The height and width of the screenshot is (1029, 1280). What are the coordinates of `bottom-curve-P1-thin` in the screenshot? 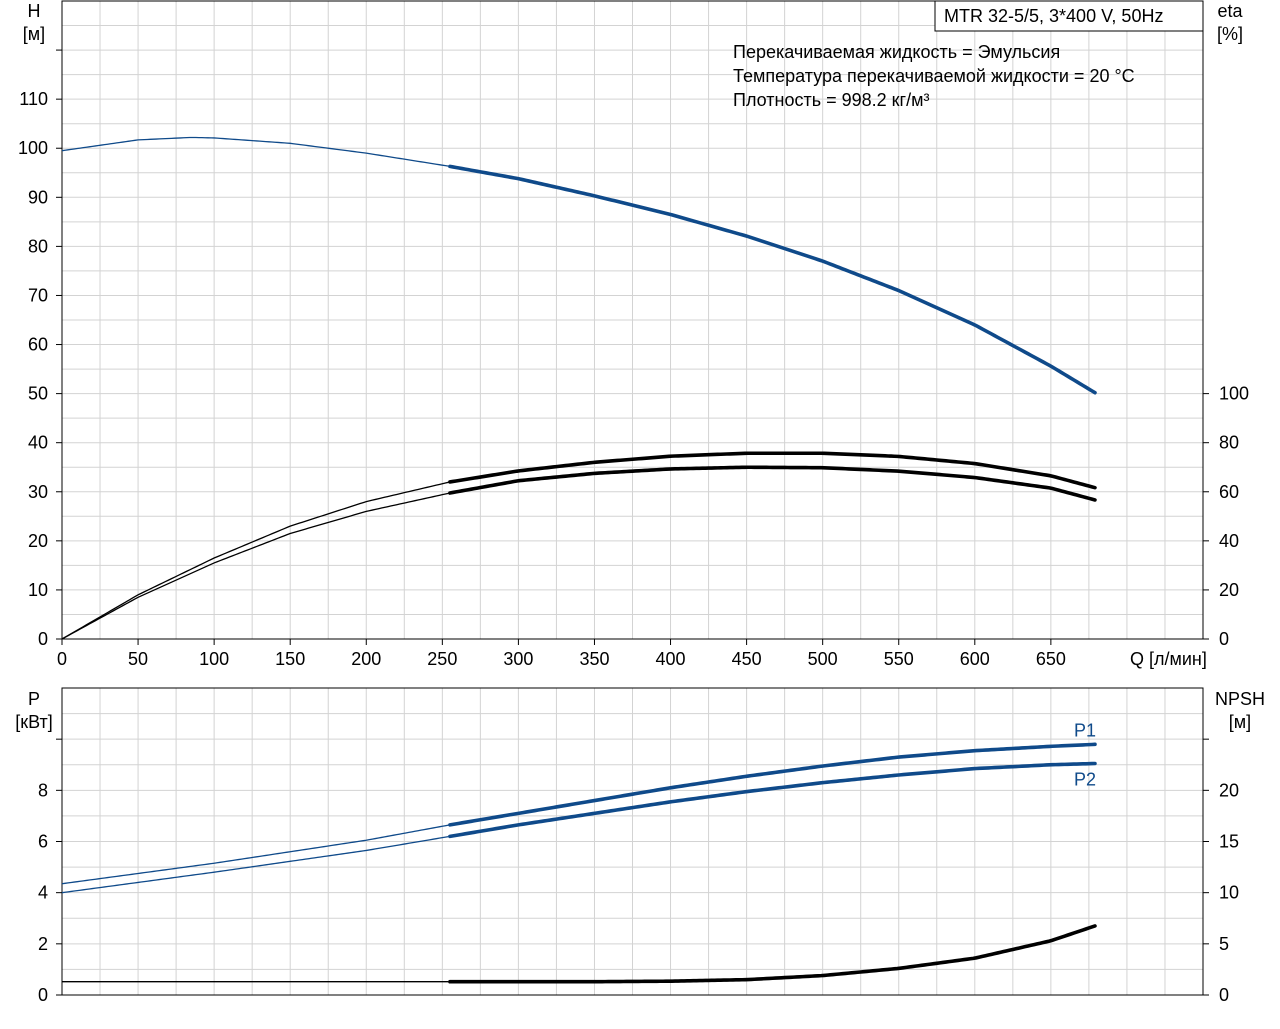 It's located at (255, 854).